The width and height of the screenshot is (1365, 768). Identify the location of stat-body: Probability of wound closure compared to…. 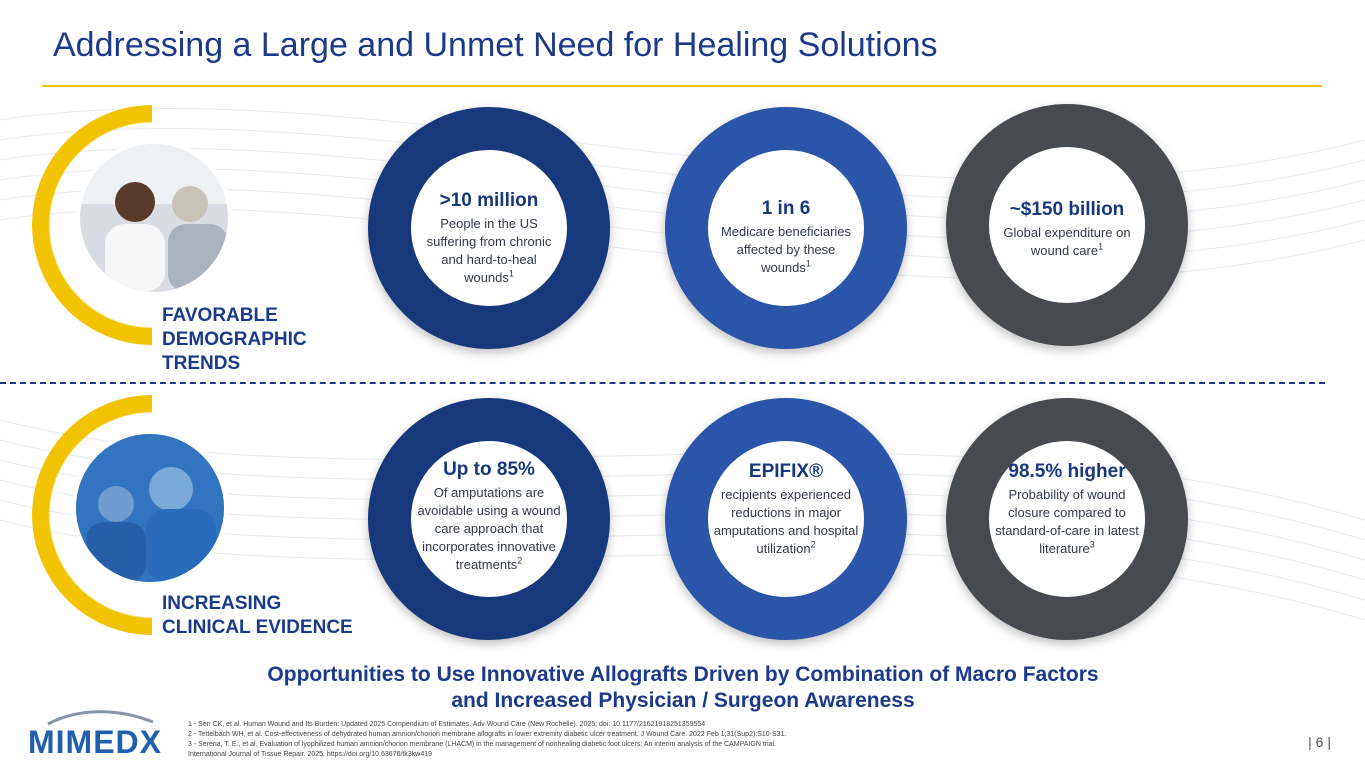
(1067, 521).